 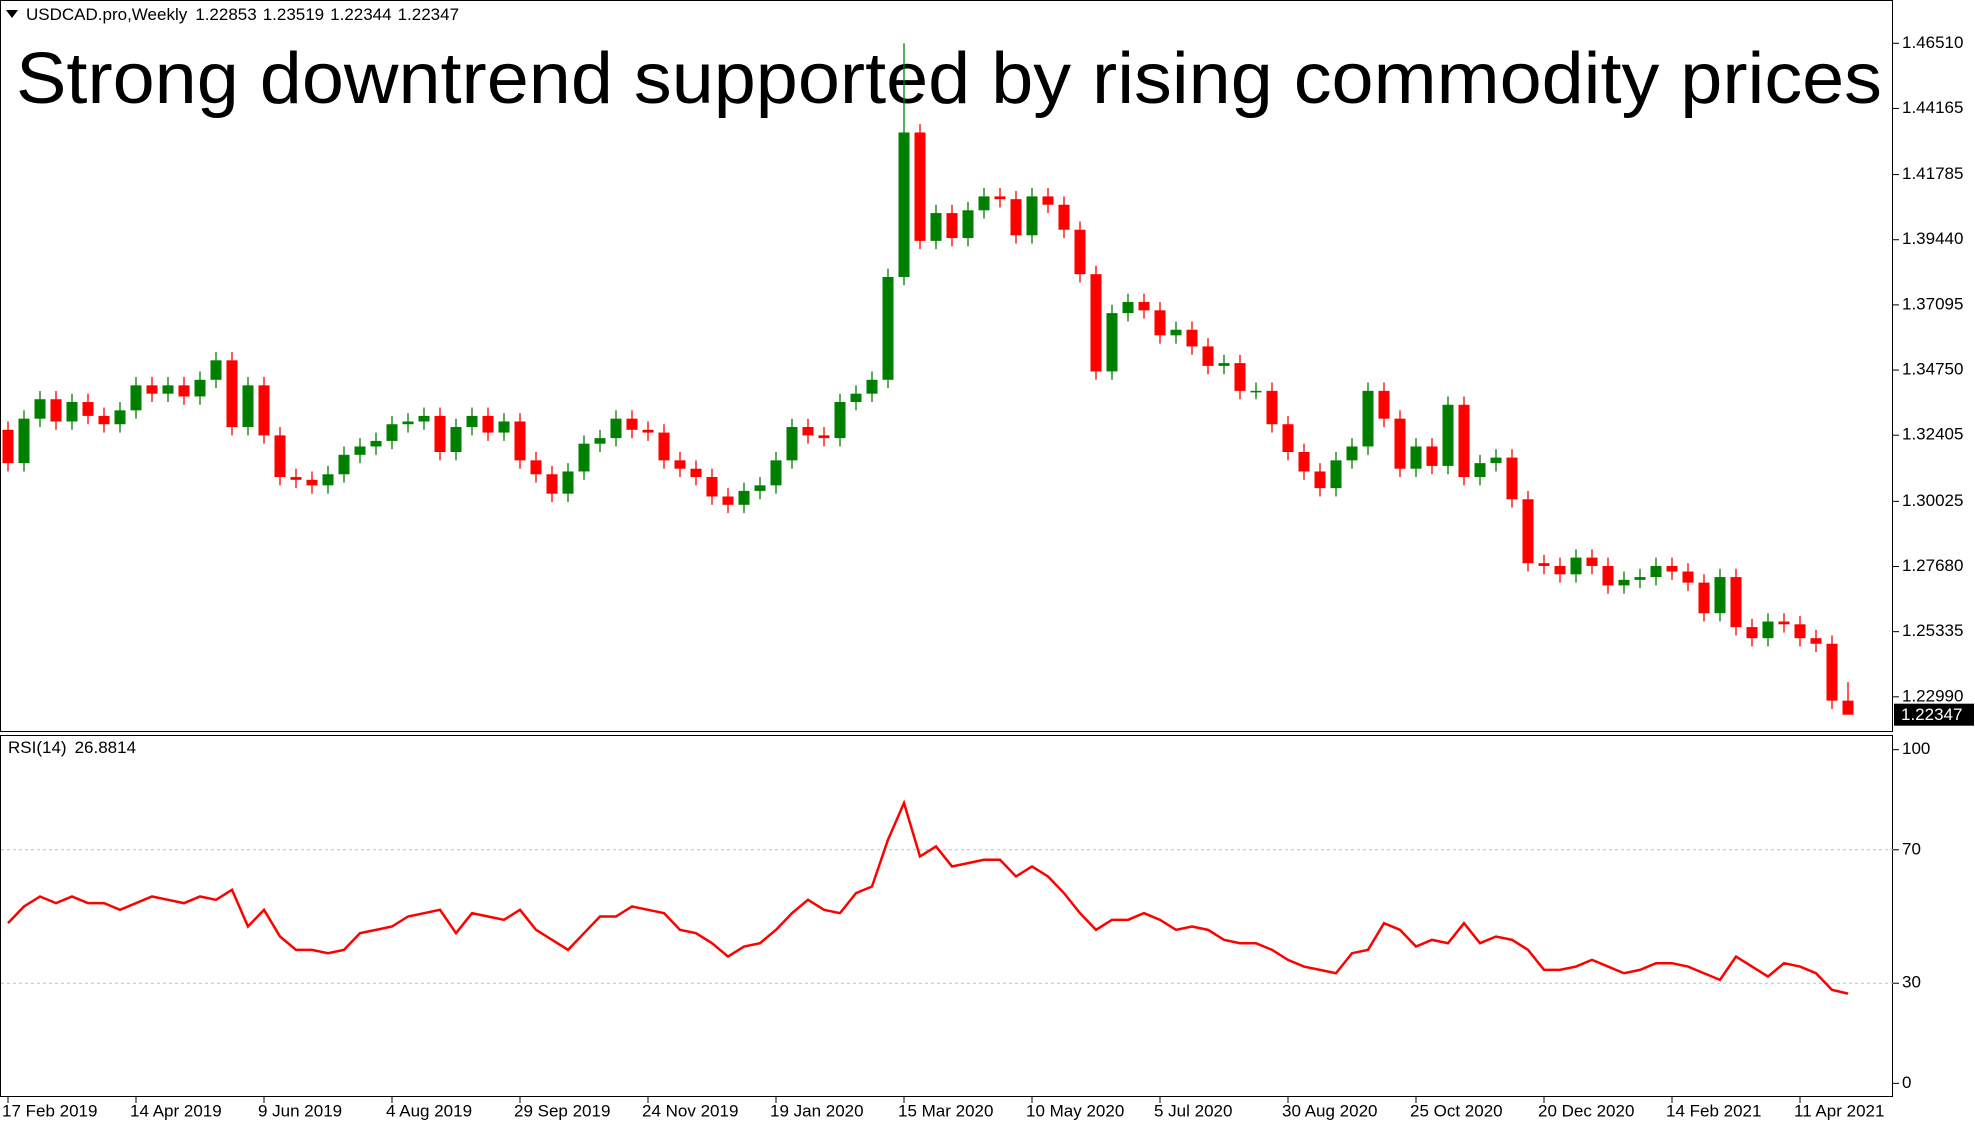 I want to click on x-tick-label: 14 Feb 2021, so click(x=1713, y=1110).